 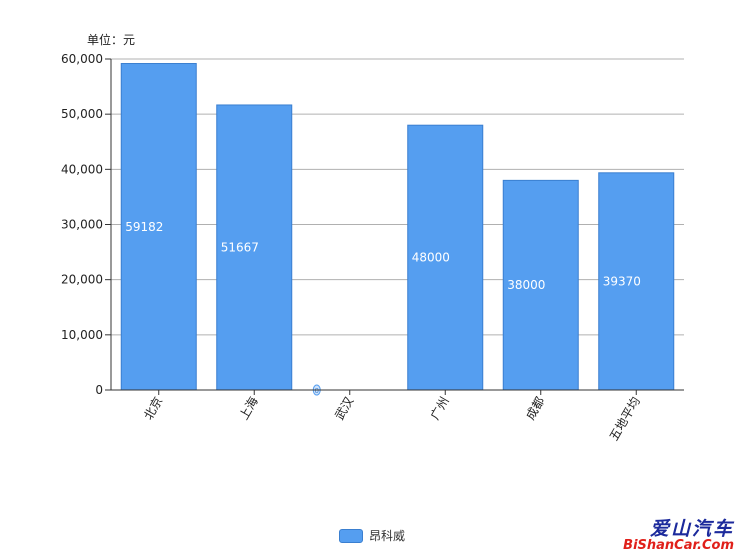 I want to click on y-tick-label: 30,000, so click(x=82, y=225).